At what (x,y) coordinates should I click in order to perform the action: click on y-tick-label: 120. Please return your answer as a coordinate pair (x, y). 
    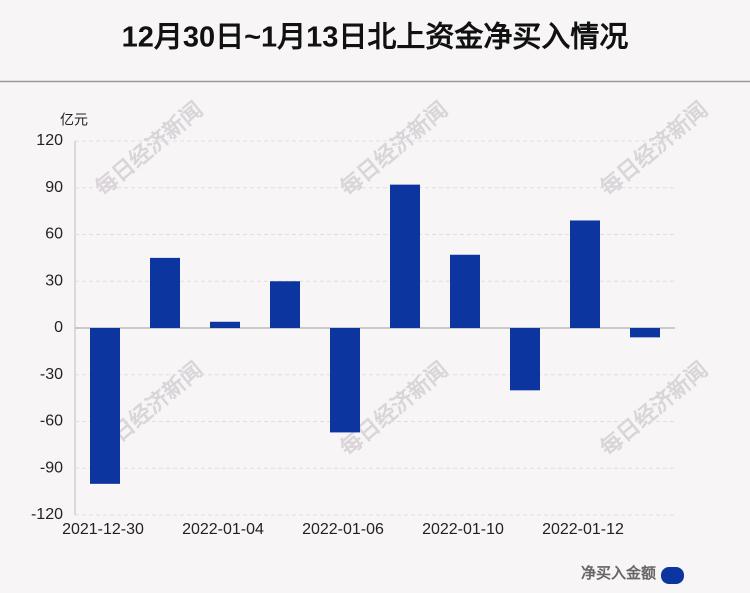
    Looking at the image, I should click on (49, 140).